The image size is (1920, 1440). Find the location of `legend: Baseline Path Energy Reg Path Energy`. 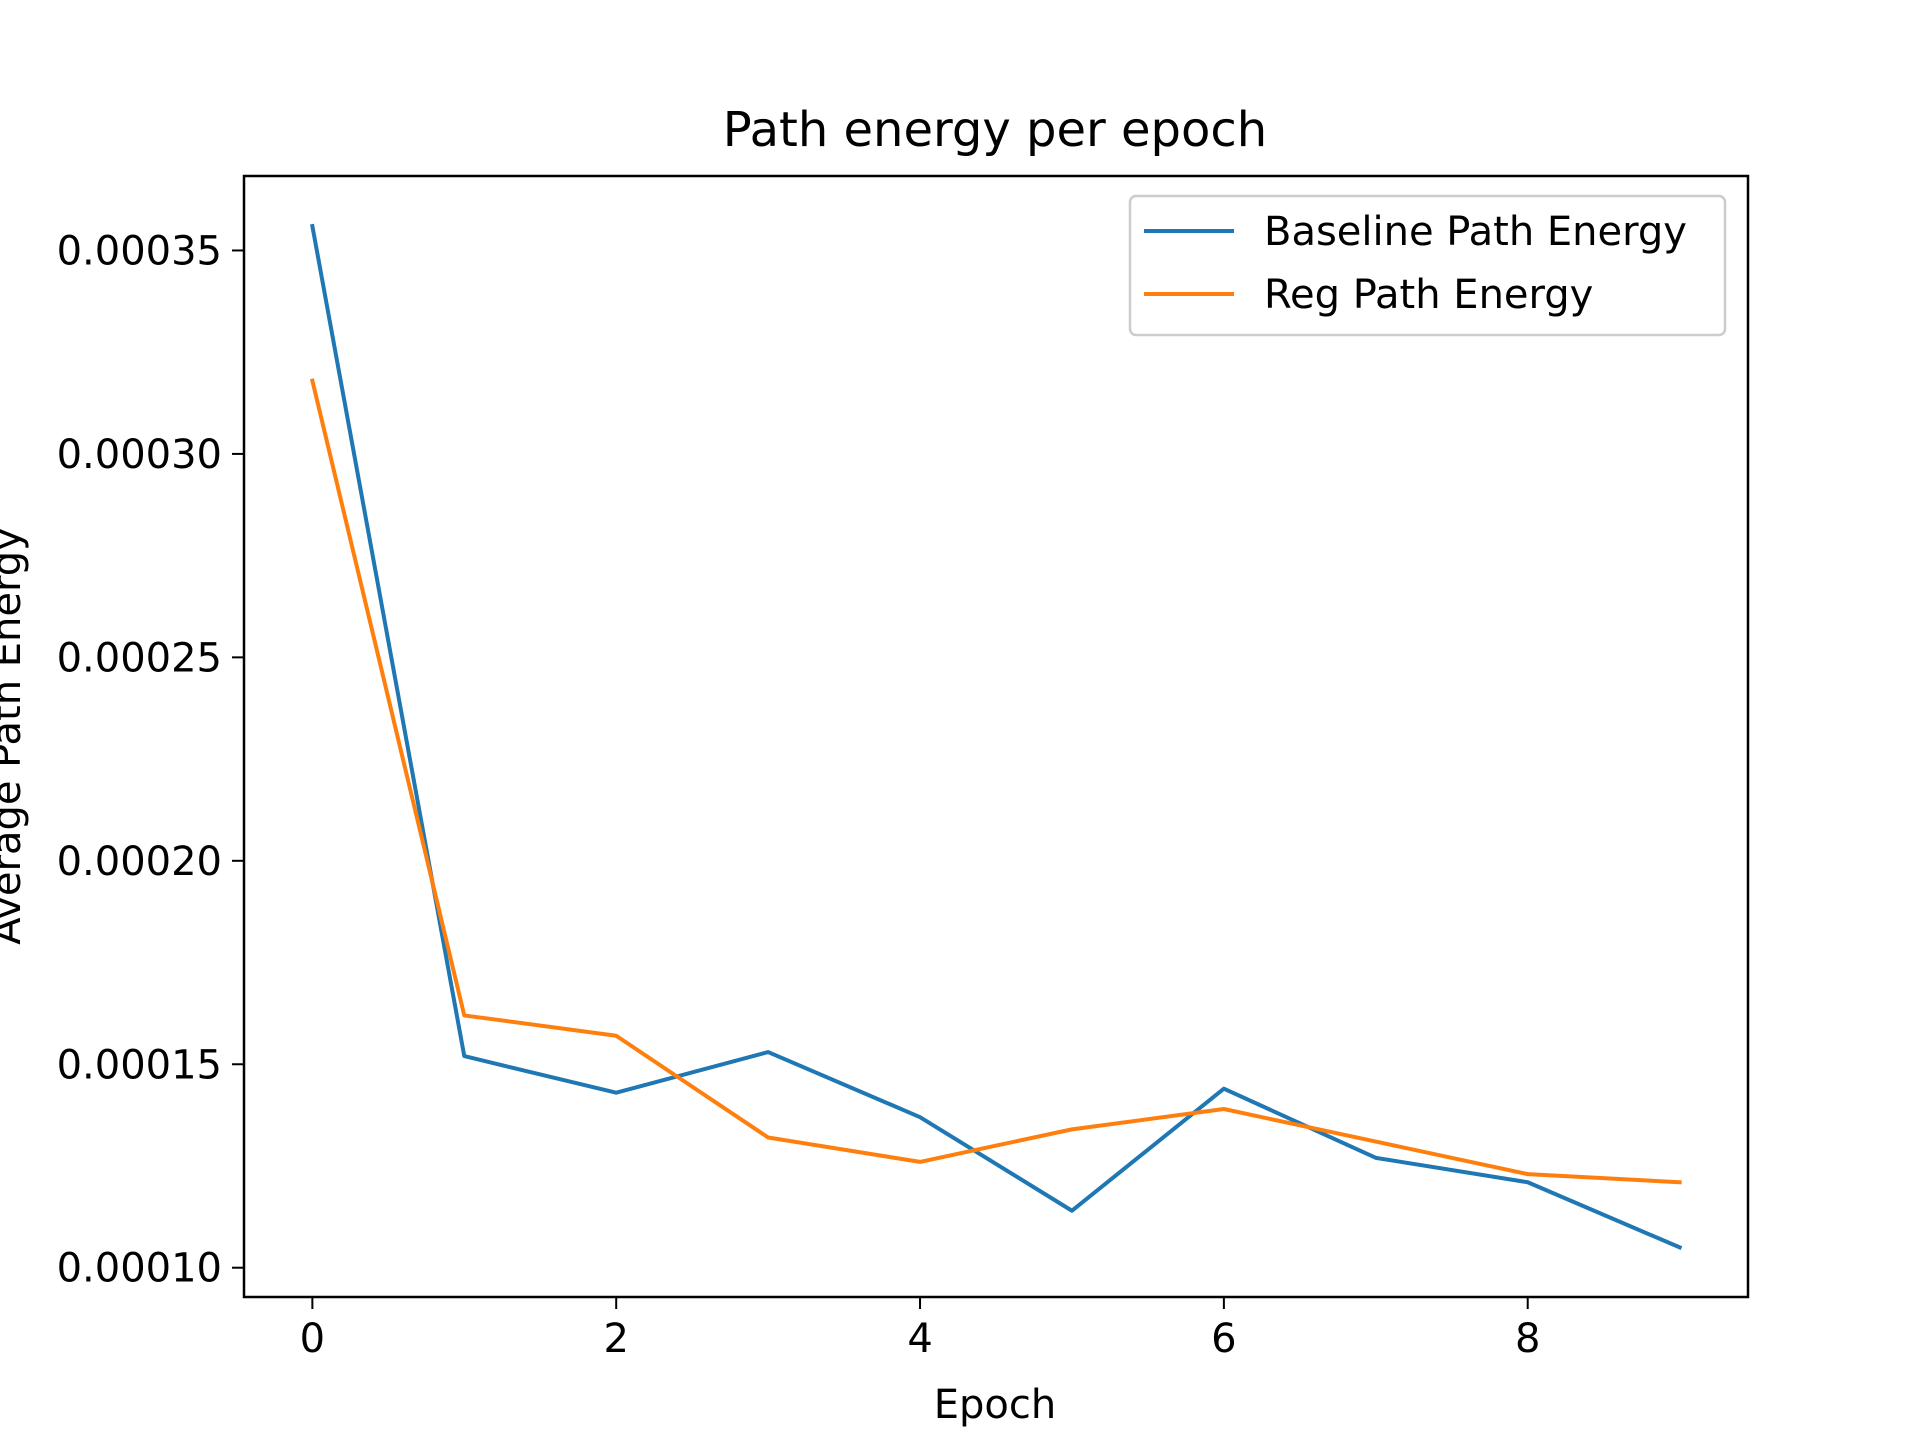

legend: Baseline Path Energy Reg Path Energy is located at coordinates (1427, 265).